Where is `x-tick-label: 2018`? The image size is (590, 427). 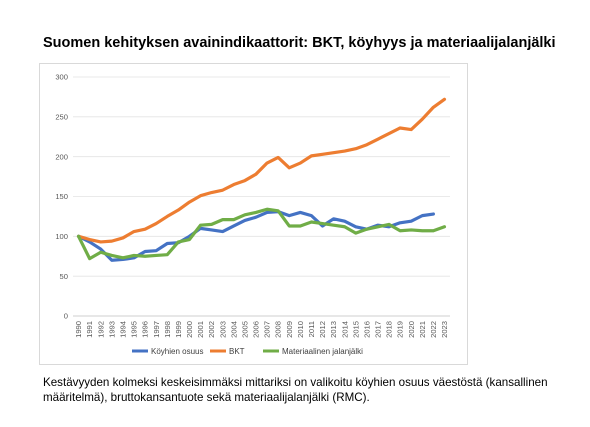 x-tick-label: 2018 is located at coordinates (389, 329).